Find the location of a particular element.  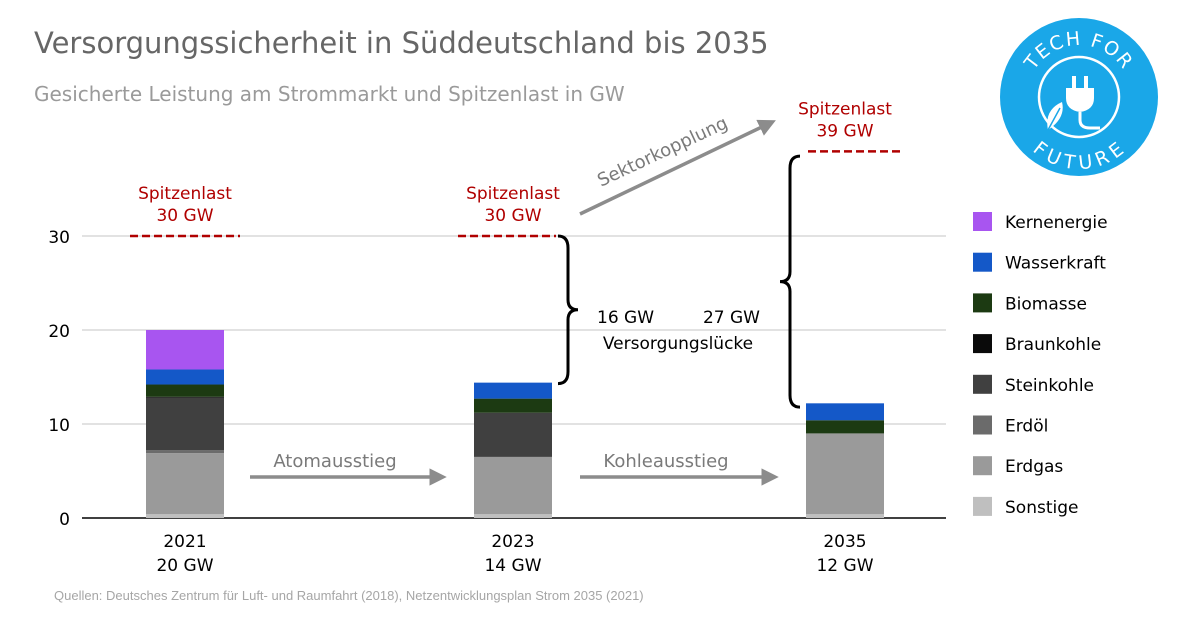

tech-for-future-logo: TECH FOR FUTURE is located at coordinates (1079, 97).